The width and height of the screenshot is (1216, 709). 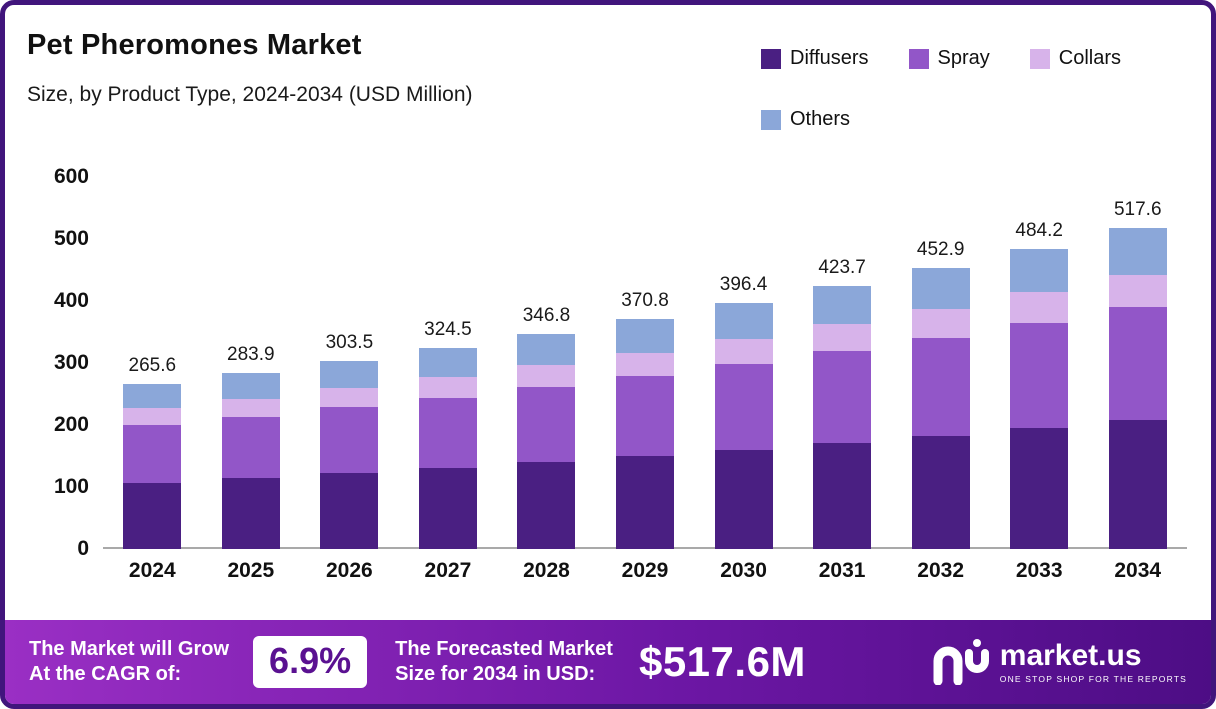 I want to click on bar-column: 370.8 2029, so click(x=645, y=385).